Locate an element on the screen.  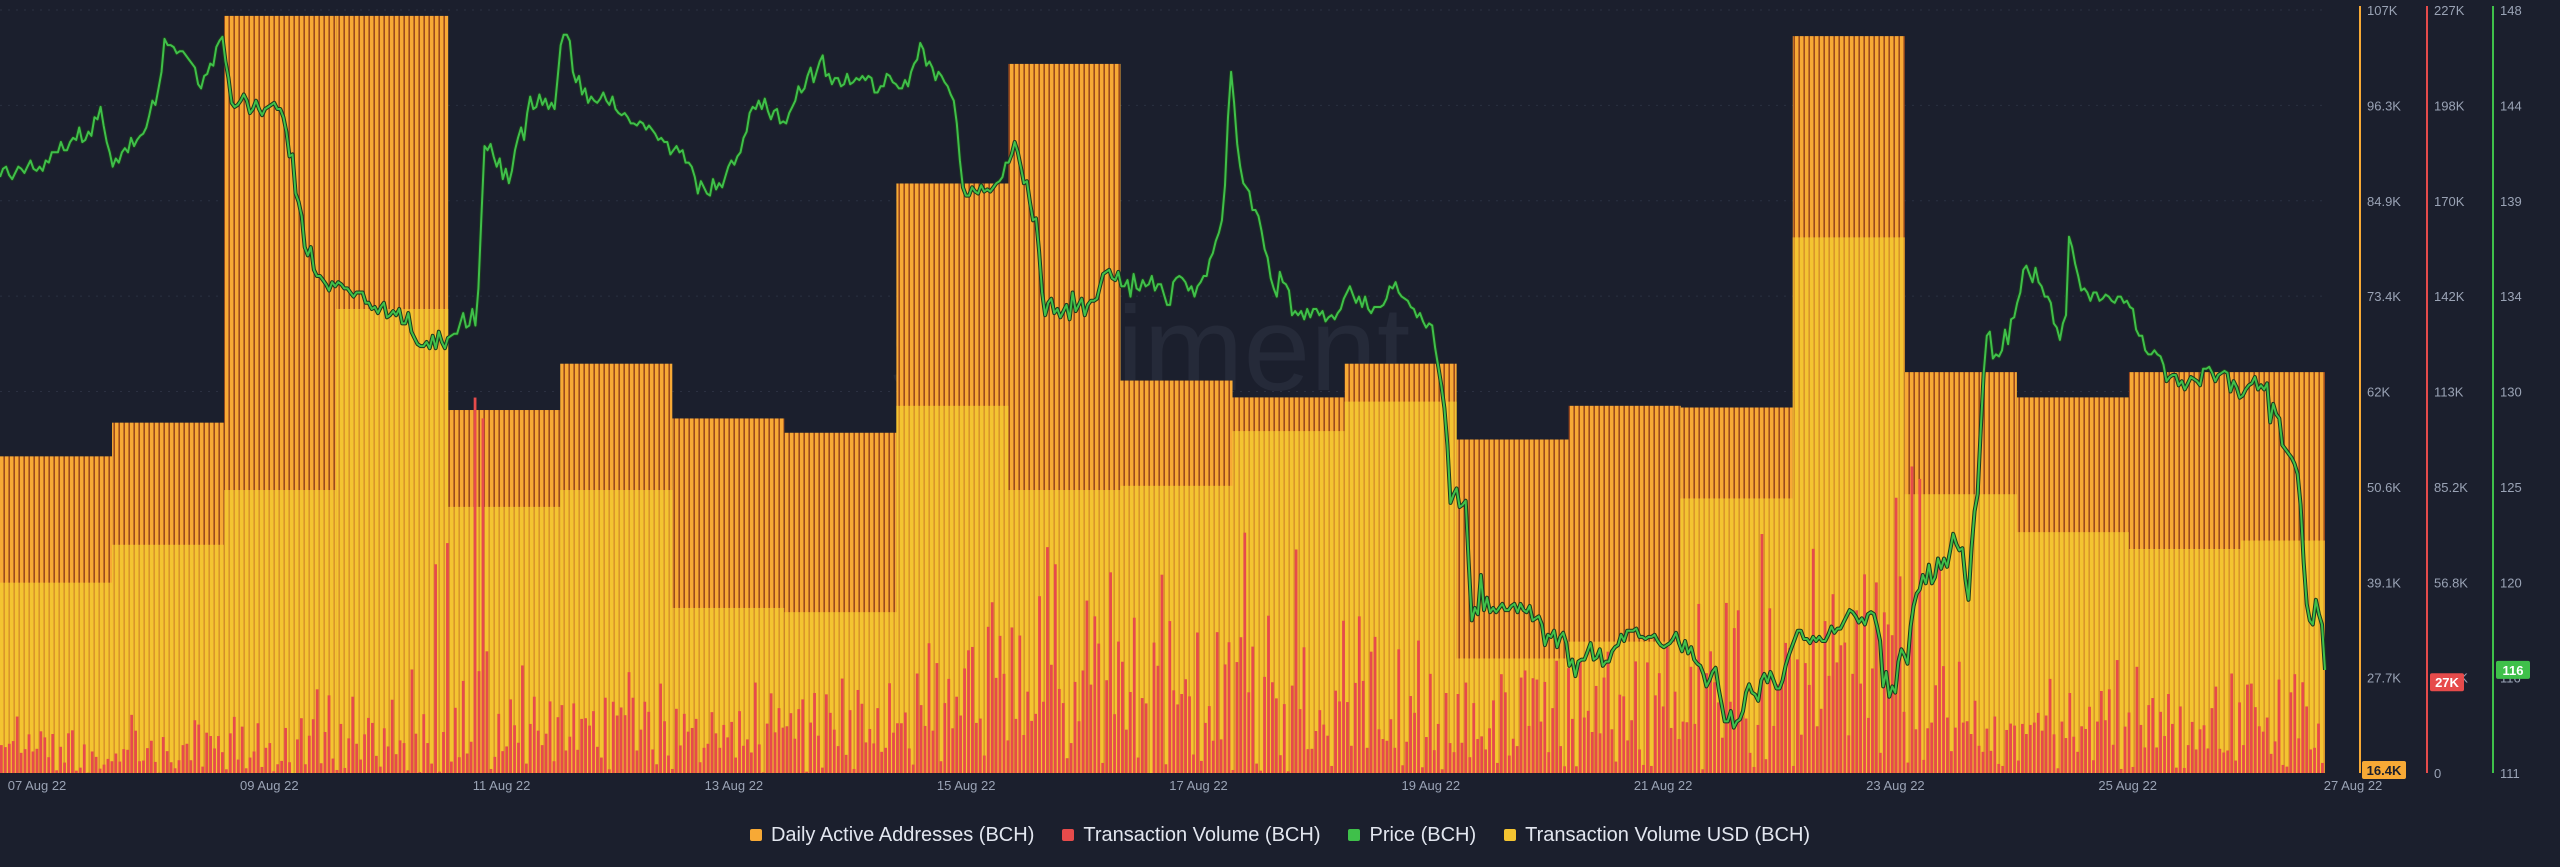
legend-item: Transaction Volume USD (BCH) is located at coordinates (1657, 835).